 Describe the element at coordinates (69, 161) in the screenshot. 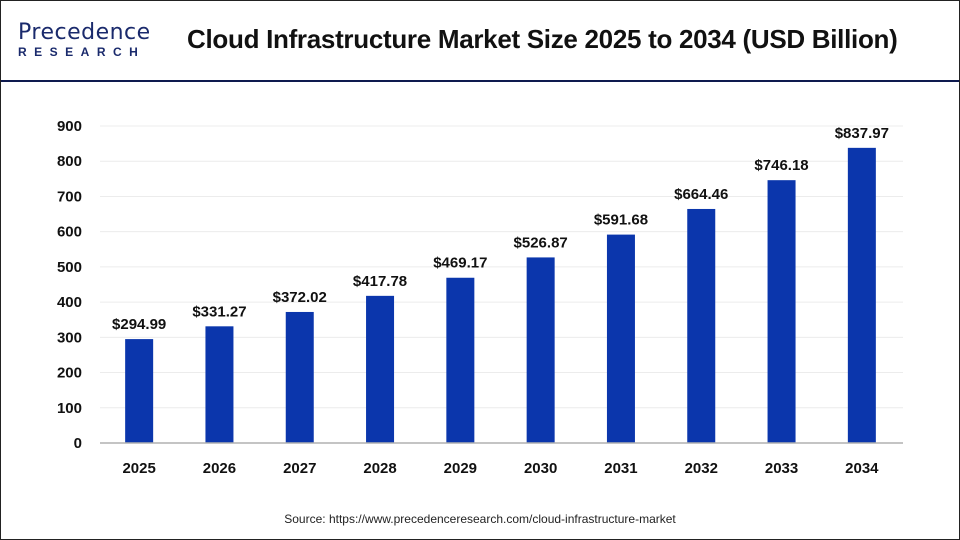

I see `y-tick-label: 800` at that location.